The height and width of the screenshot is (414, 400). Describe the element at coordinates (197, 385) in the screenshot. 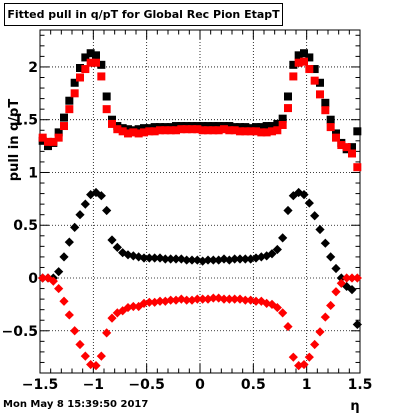

I see `x-tick-labels: −1.5 −1 −0.5 0 0.5 1 1.5` at that location.